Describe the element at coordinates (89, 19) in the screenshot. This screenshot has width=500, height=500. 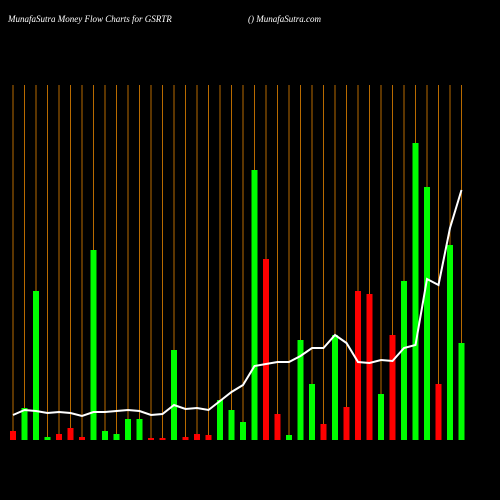
I see `chart-title: MunafaSutra Money Flow Charts for GSRTR` at that location.